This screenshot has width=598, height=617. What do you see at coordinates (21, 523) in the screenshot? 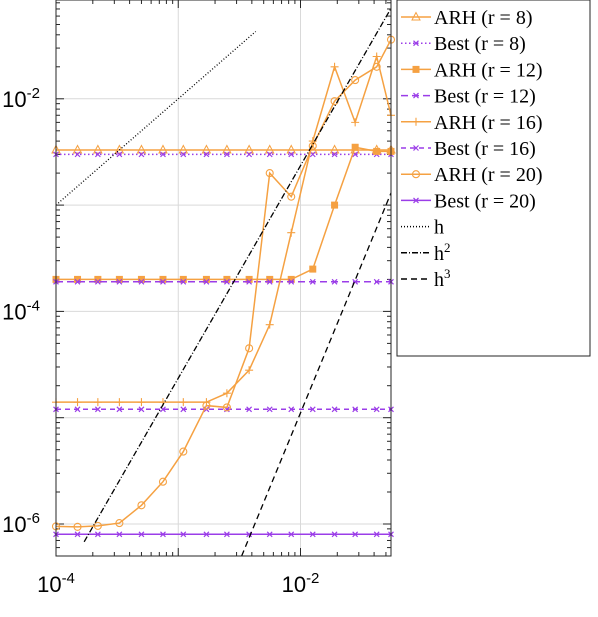
I see `y-tick-label: 10⁻⁶` at bounding box center [21, 523].